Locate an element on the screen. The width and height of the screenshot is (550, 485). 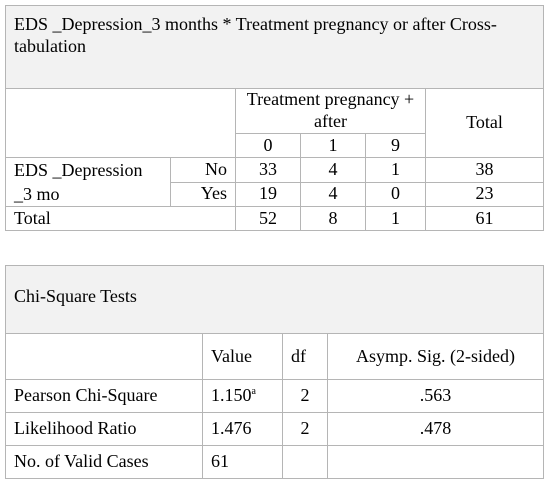
crosstab-row-label: Yes is located at coordinates (203, 194).